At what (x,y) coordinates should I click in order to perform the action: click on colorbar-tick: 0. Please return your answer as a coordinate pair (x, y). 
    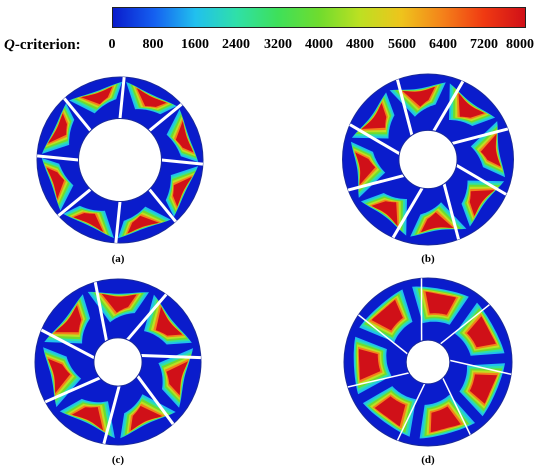
    Looking at the image, I should click on (112, 44).